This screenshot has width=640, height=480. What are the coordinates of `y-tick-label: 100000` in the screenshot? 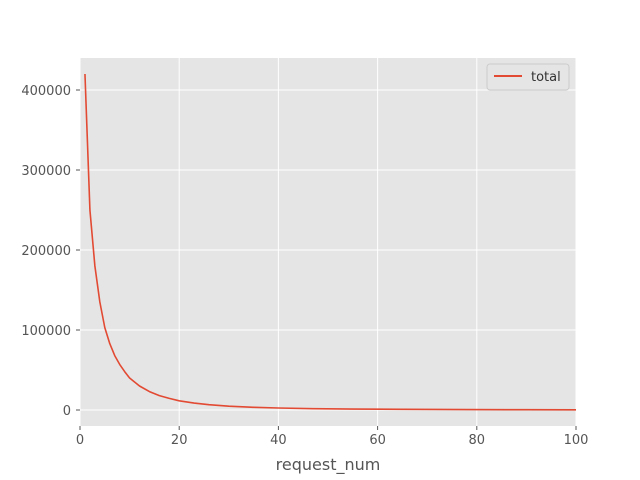 It's located at (46, 331).